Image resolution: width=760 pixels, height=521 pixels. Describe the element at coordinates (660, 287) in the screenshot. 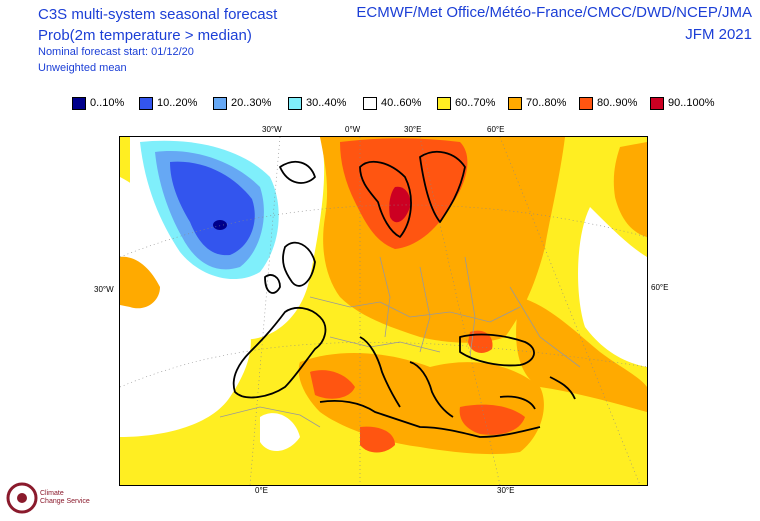

I see `graticule-label-right: 60°E` at that location.